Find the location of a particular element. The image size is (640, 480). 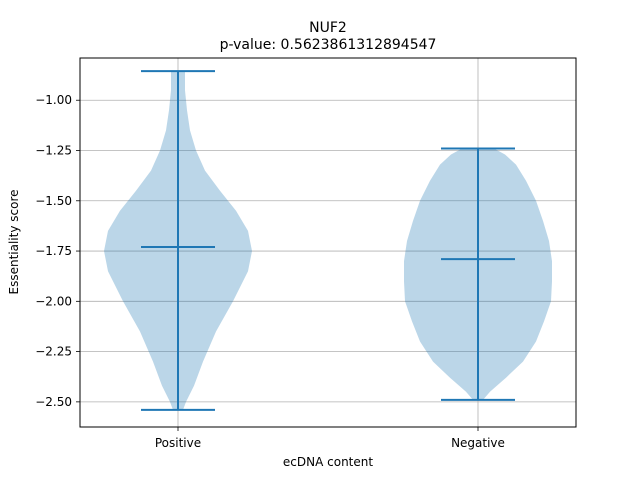

x-tick-label: Positive is located at coordinates (178, 443).